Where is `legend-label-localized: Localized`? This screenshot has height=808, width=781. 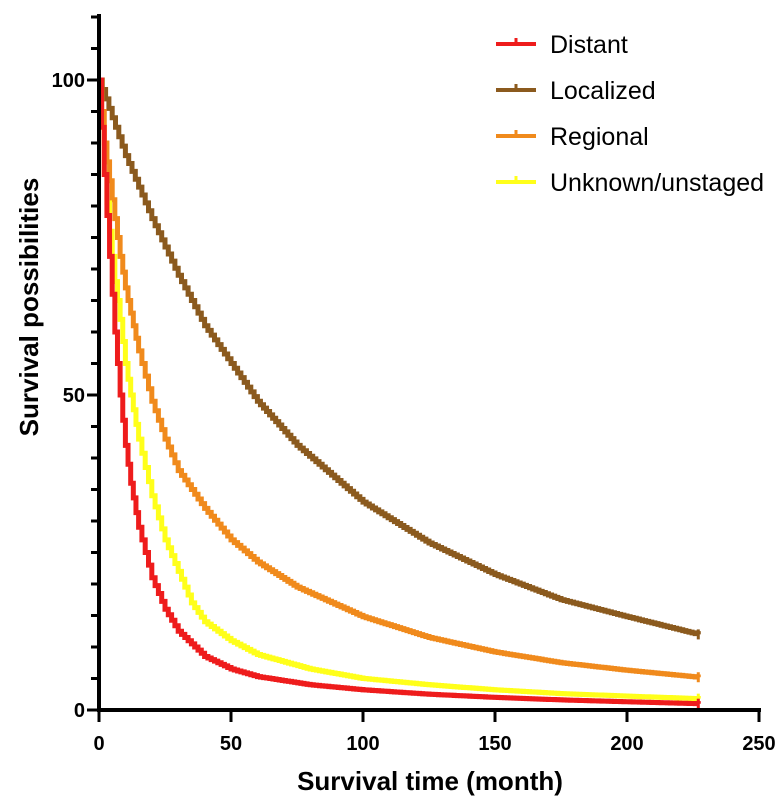
legend-label-localized: Localized is located at coordinates (603, 91).